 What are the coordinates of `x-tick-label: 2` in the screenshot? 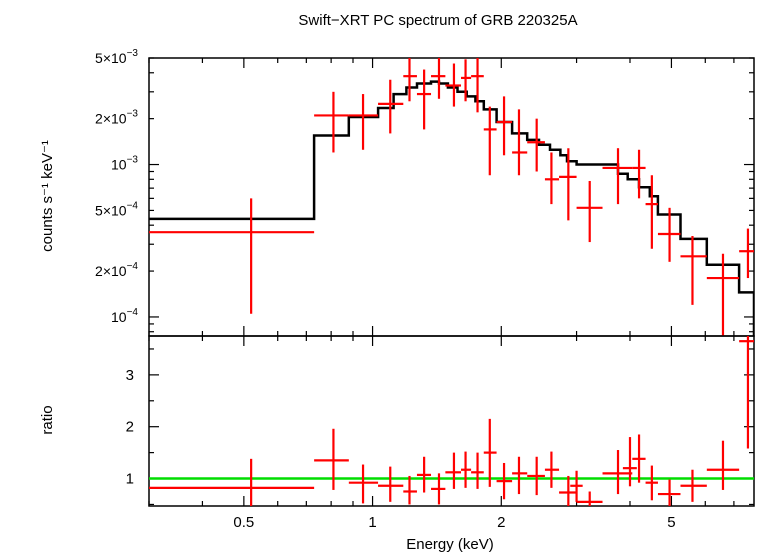 It's located at (501, 522).